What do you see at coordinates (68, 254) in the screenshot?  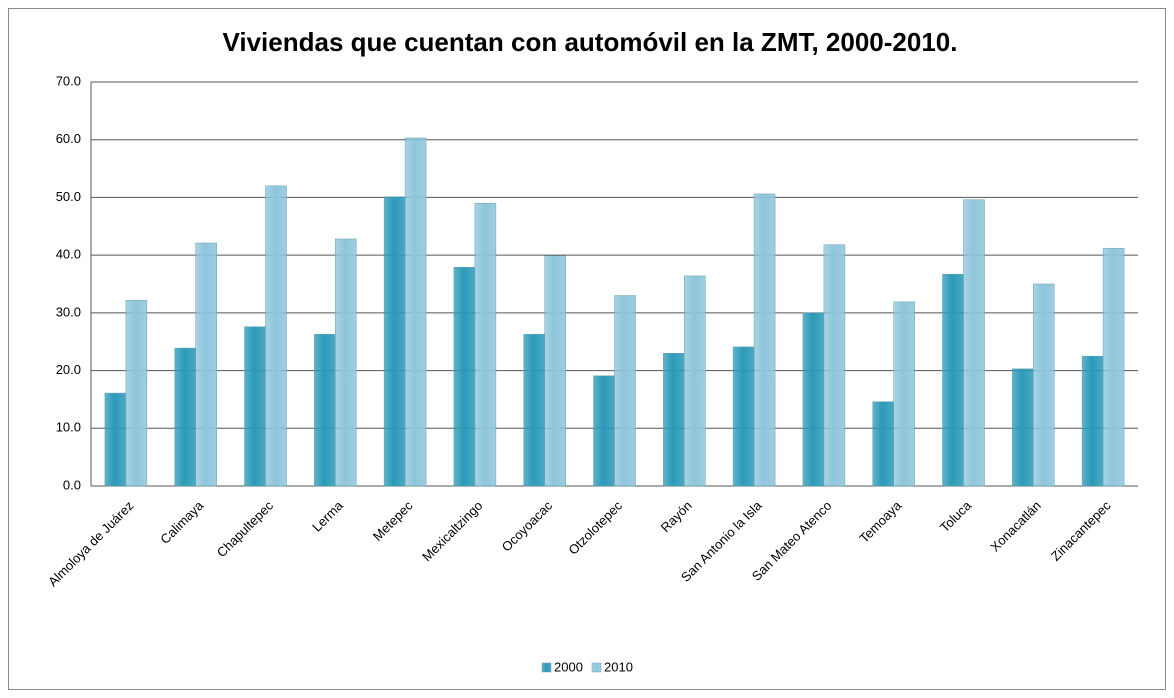 I see `y-tick-label: 40.0` at bounding box center [68, 254].